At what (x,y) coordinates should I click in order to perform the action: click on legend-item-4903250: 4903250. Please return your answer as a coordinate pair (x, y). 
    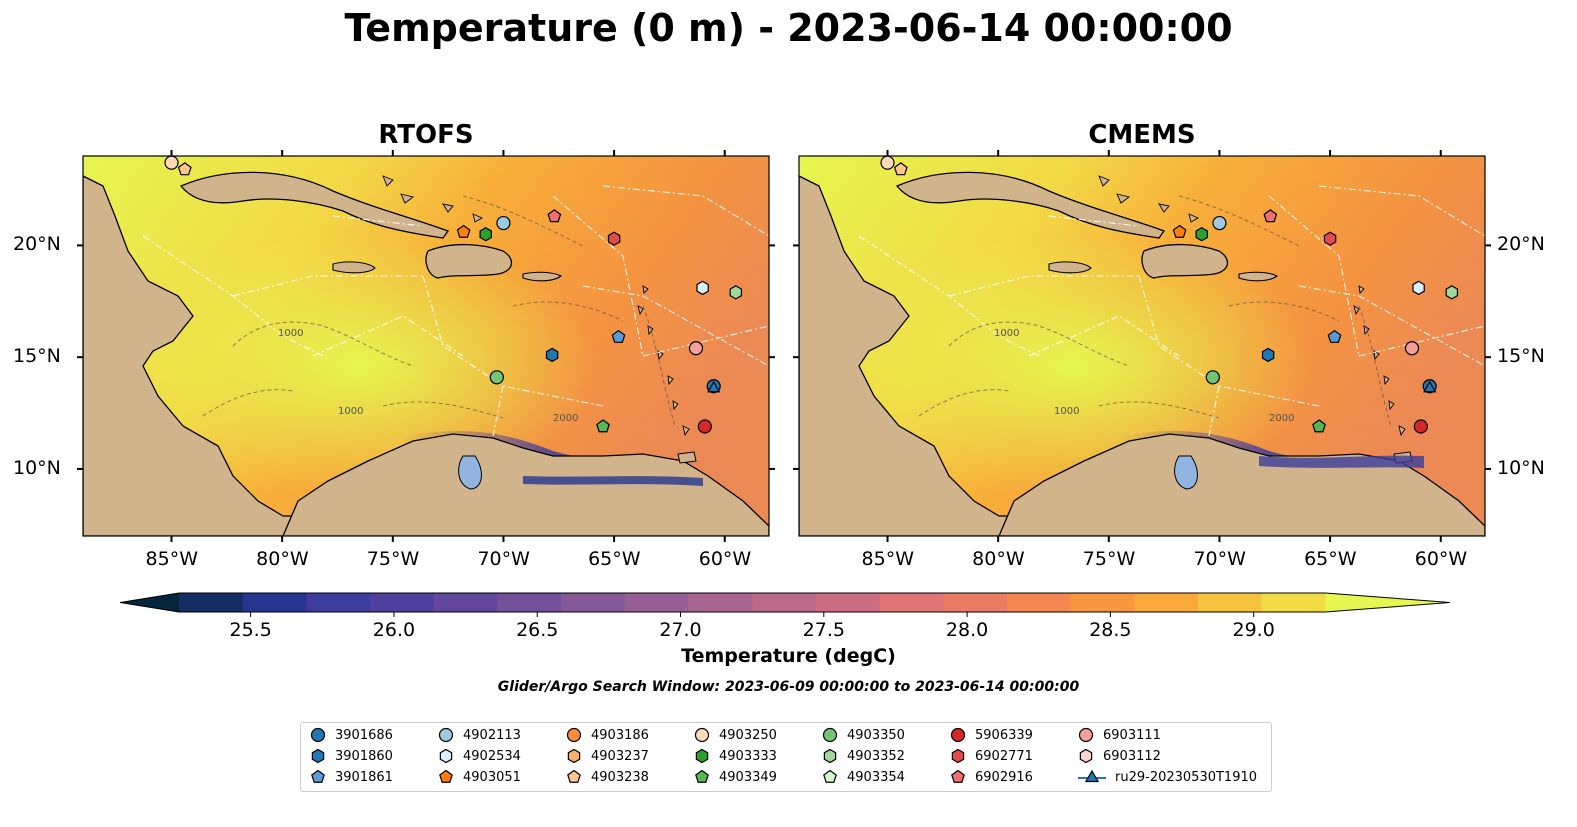
    Looking at the image, I should click on (735, 735).